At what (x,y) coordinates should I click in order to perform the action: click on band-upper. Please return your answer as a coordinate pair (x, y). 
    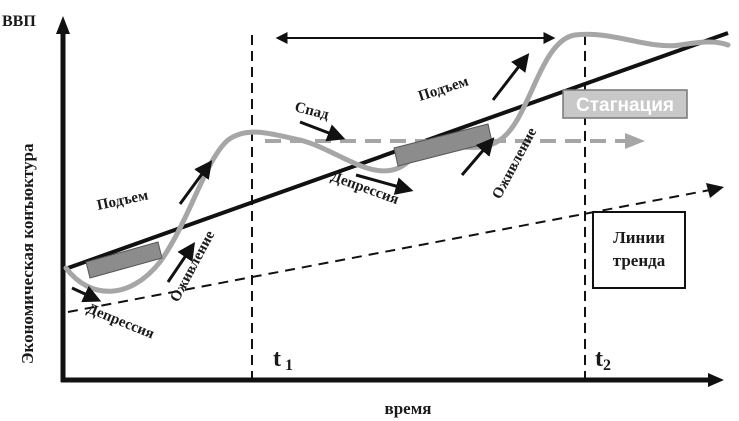
    Looking at the image, I should click on (443, 145).